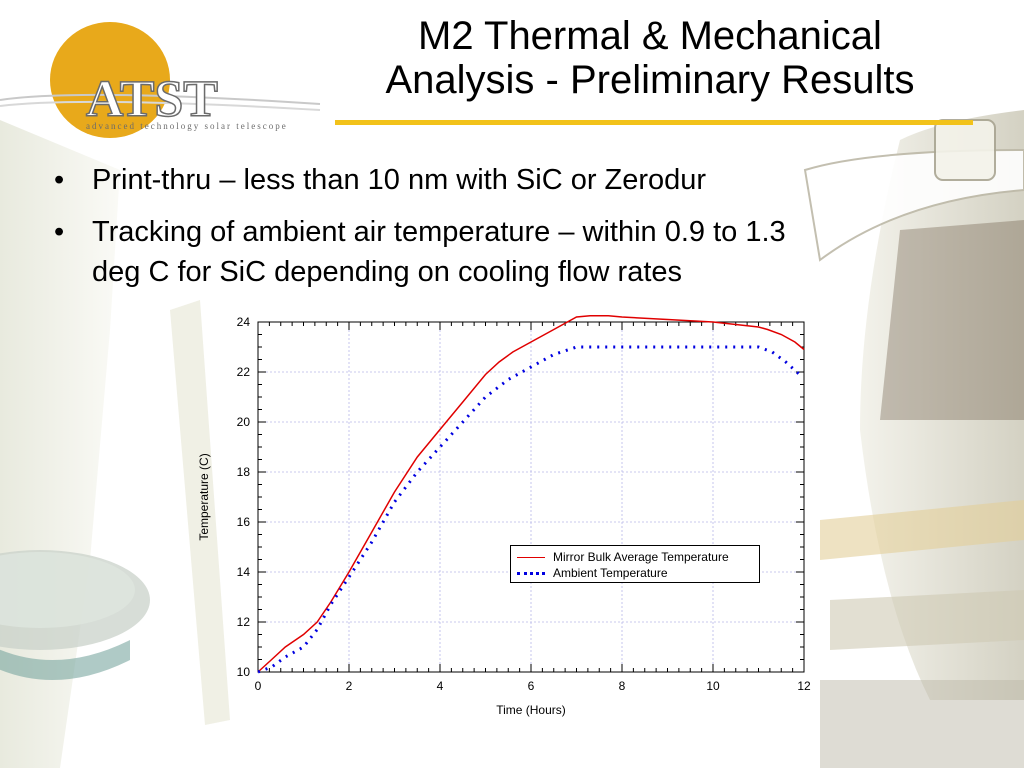 The image size is (1024, 768). I want to click on y-tick-label: 12, so click(244, 622).